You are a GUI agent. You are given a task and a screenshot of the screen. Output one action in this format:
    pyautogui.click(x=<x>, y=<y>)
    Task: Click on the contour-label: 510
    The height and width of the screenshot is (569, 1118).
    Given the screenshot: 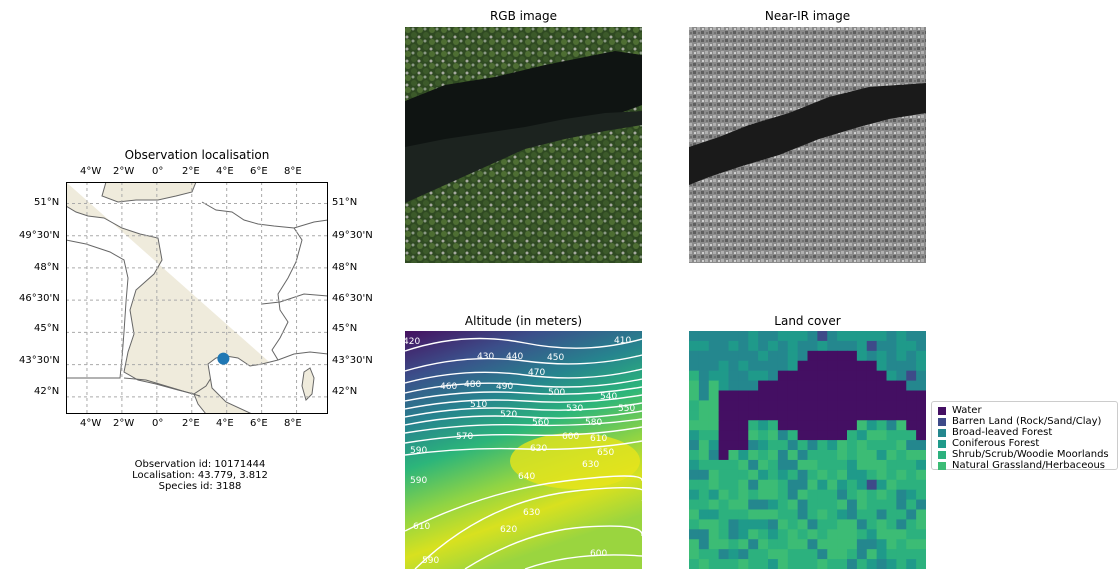 What is the action you would take?
    pyautogui.click(x=479, y=405)
    